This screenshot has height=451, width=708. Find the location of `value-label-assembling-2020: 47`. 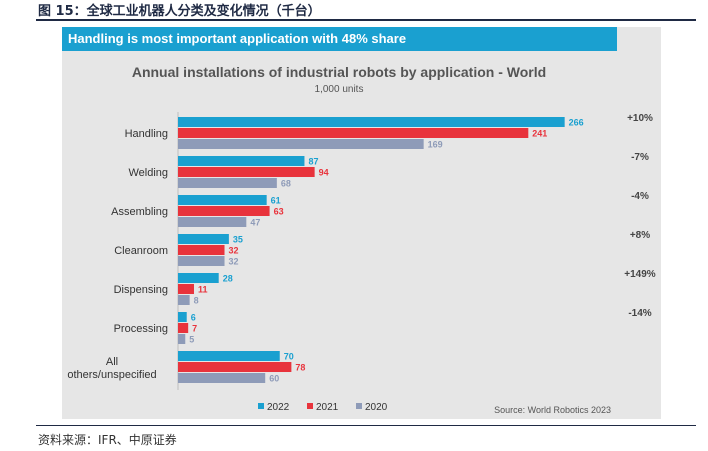

value-label-assembling-2020: 47 is located at coordinates (255, 223).